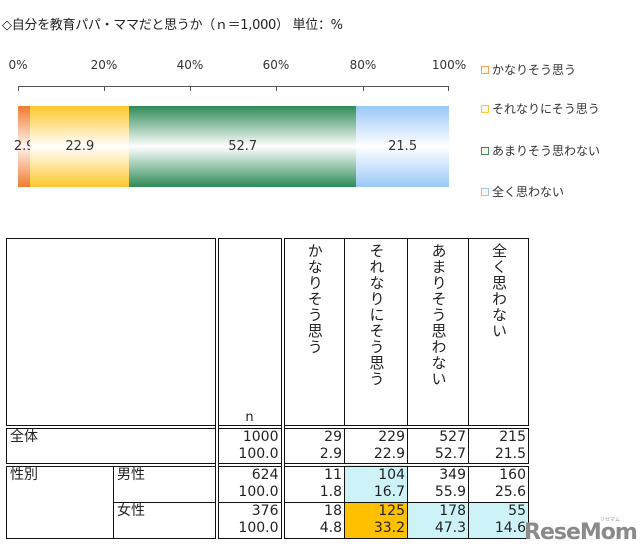 The height and width of the screenshot is (558, 640). Describe the element at coordinates (248, 333) in the screenshot. I see `n-header: n` at that location.